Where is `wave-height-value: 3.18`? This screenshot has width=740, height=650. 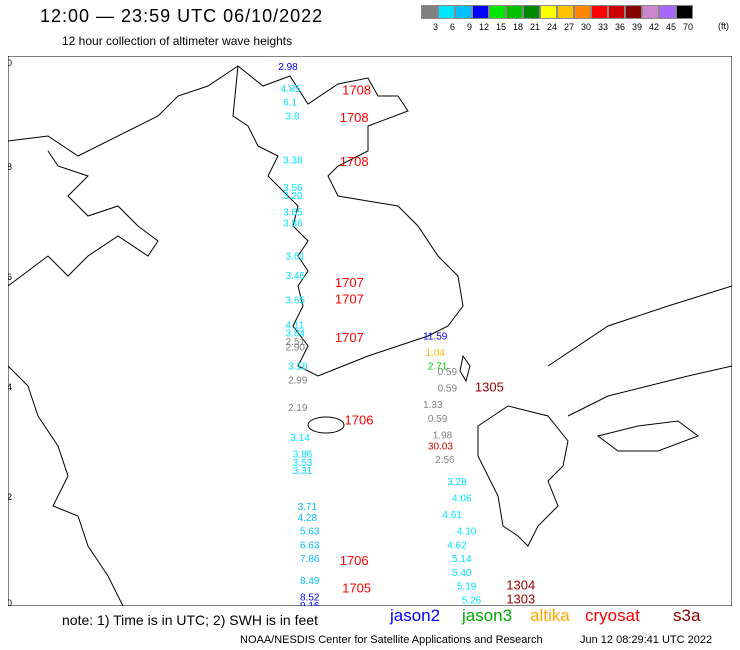
wave-height-value: 3.18 is located at coordinates (298, 367).